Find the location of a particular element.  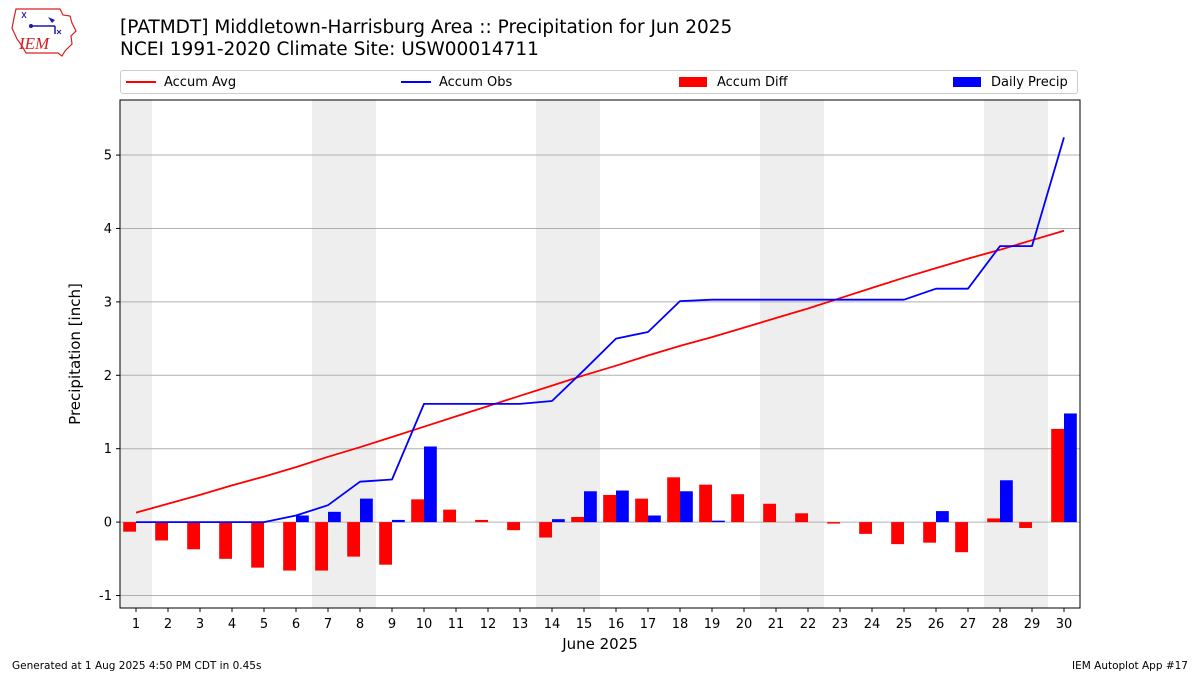

x-tick-label-29: 29 is located at coordinates (1032, 624).